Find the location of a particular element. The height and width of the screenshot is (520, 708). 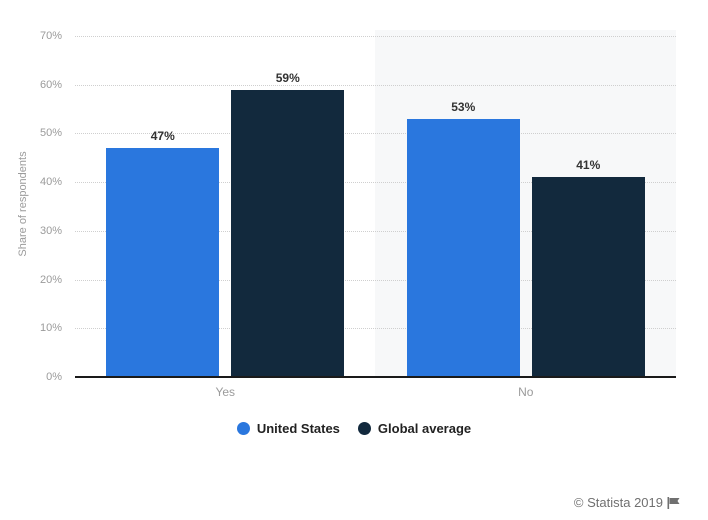

bar-yes-united-states is located at coordinates (163, 262).